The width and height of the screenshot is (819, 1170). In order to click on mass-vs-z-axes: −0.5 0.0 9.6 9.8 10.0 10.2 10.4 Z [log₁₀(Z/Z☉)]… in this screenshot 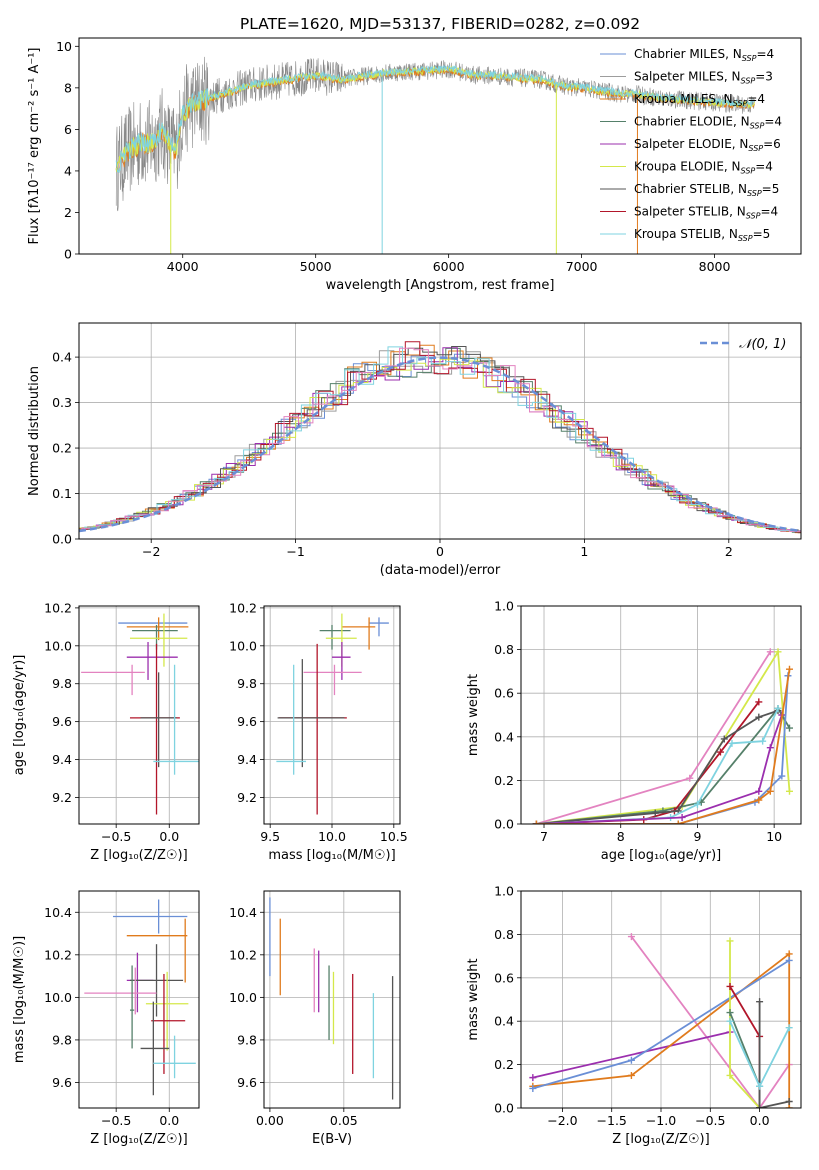, I will do `click(105, 1019)`.